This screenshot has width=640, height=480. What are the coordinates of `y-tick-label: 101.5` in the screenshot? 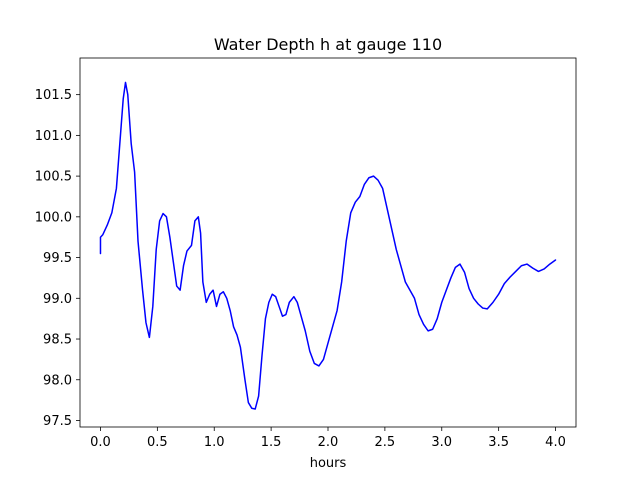 It's located at (53, 95).